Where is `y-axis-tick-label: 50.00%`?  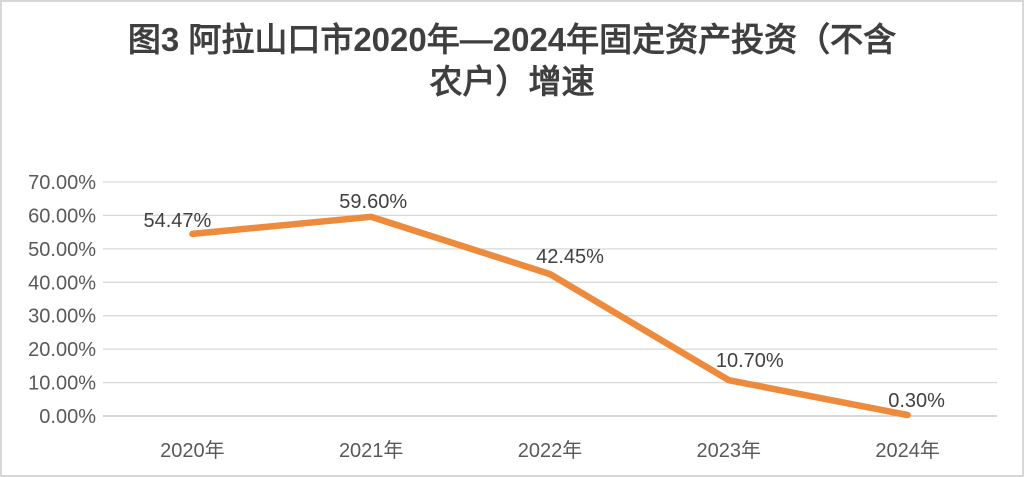 y-axis-tick-label: 50.00% is located at coordinates (62, 250).